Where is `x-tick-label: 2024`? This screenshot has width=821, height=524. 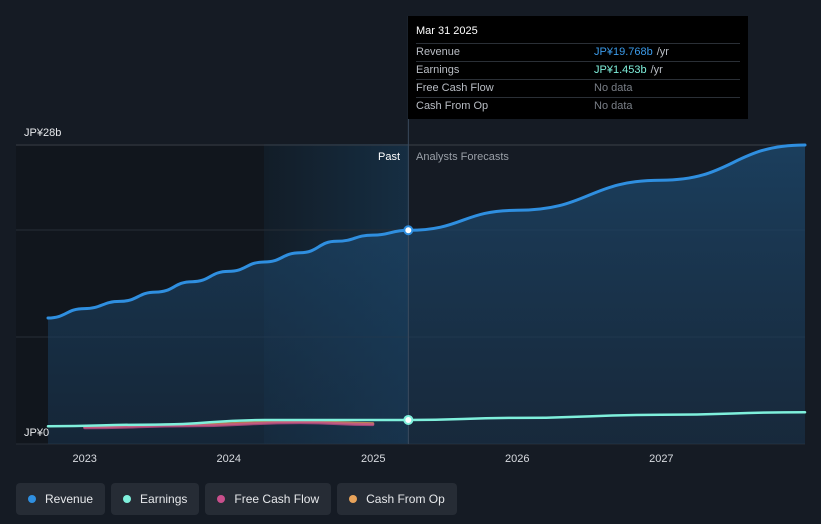 x-tick-label: 2024 is located at coordinates (229, 459).